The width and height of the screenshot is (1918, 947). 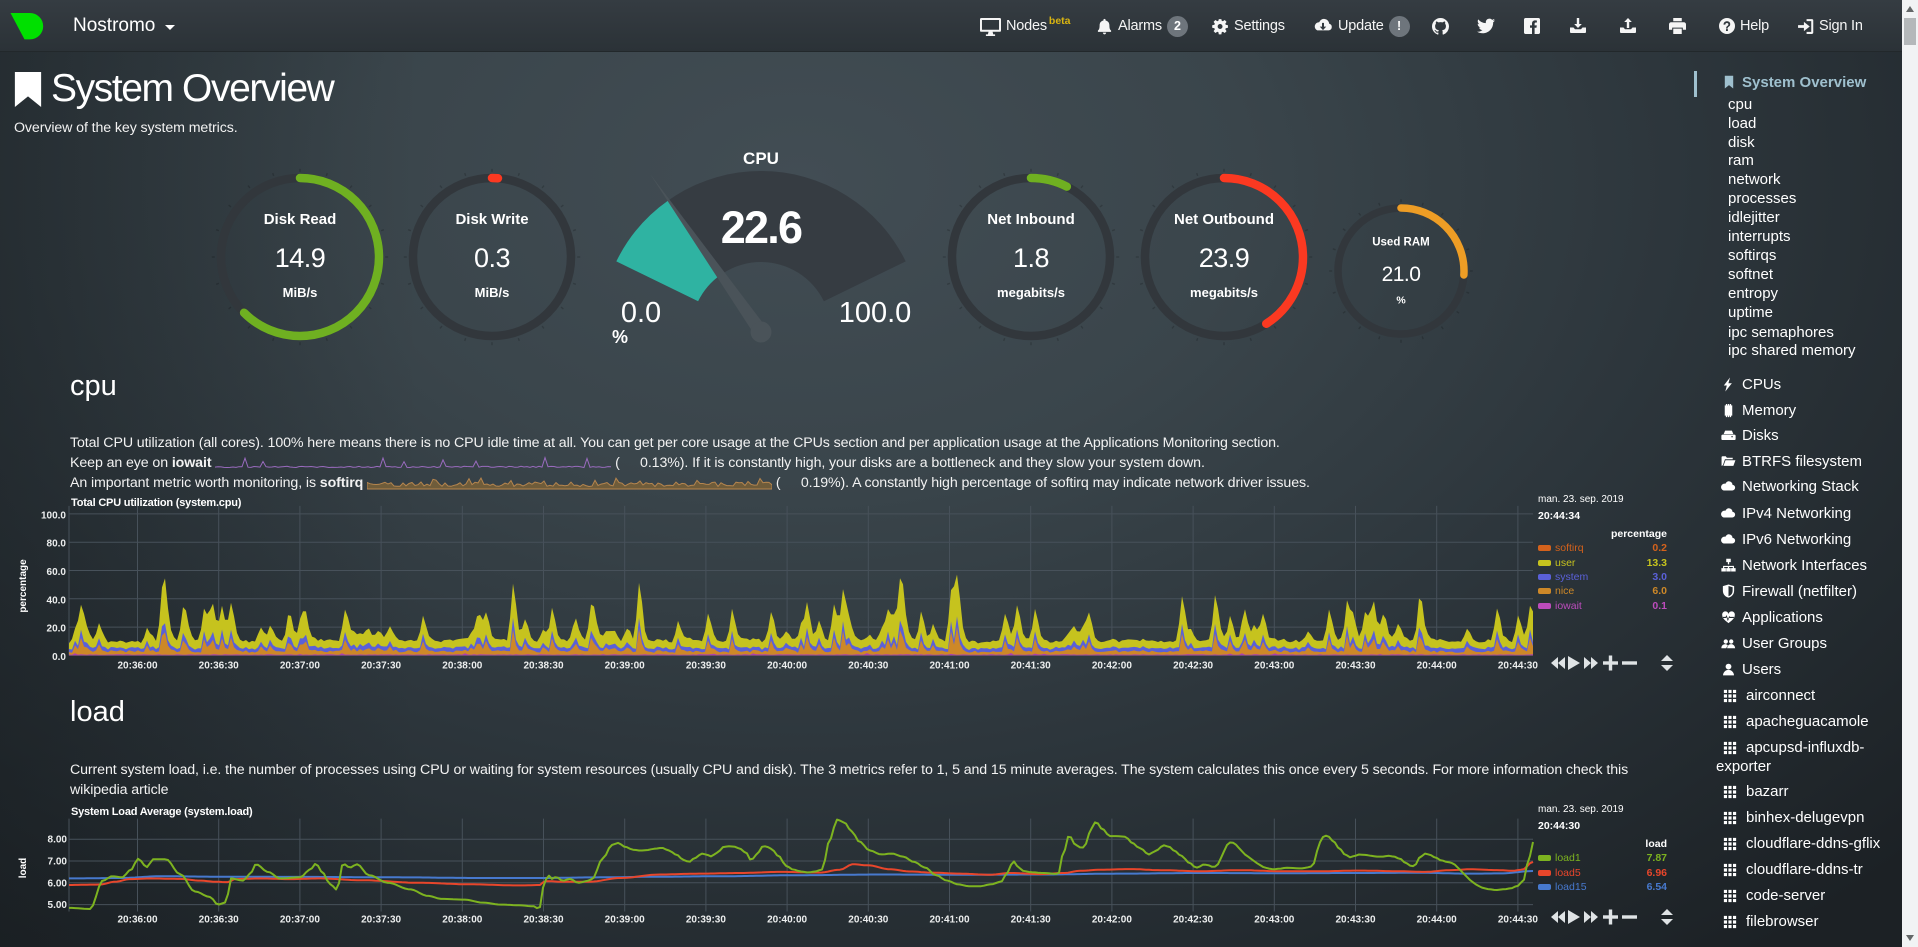 What do you see at coordinates (23, 586) in the screenshot?
I see `svg-text: percentage` at bounding box center [23, 586].